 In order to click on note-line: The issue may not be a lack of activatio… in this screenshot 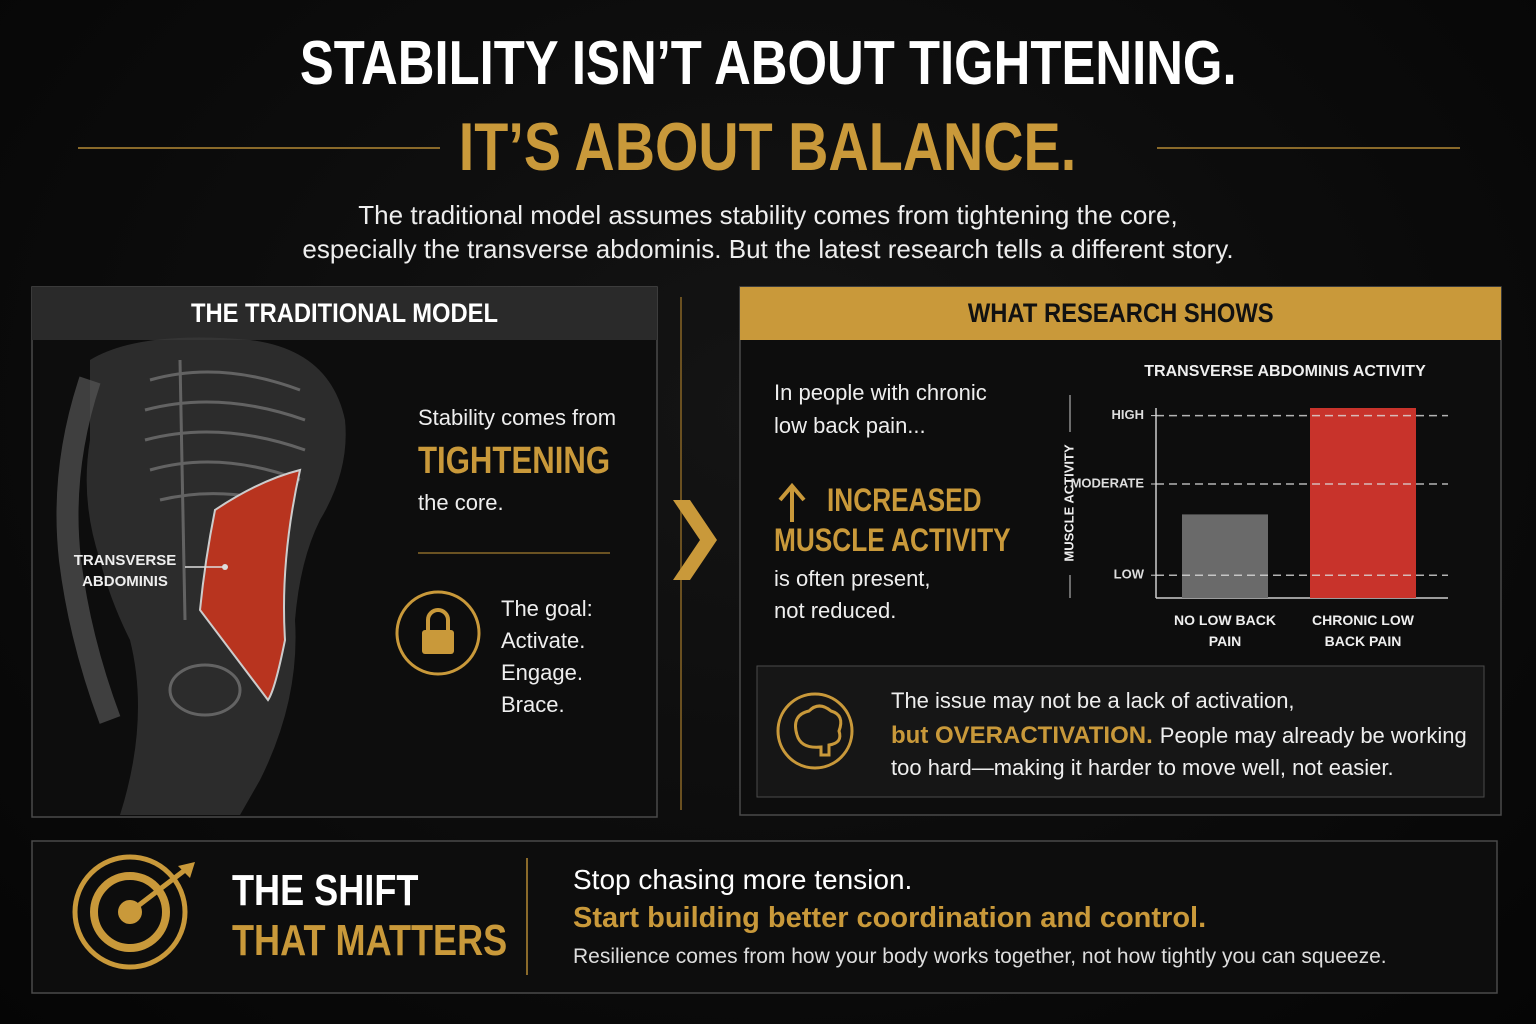, I will do `click(1093, 700)`.